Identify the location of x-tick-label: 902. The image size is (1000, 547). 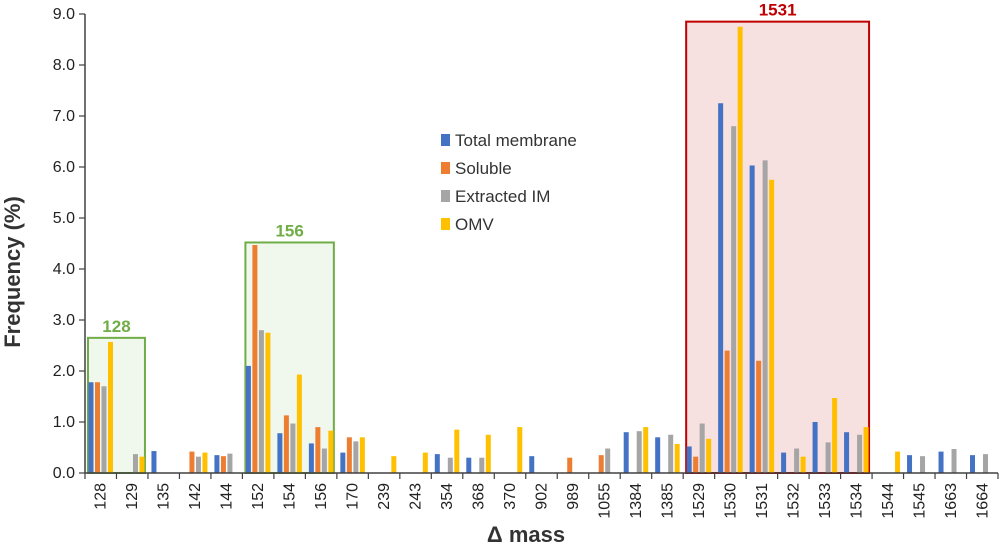
(542, 496).